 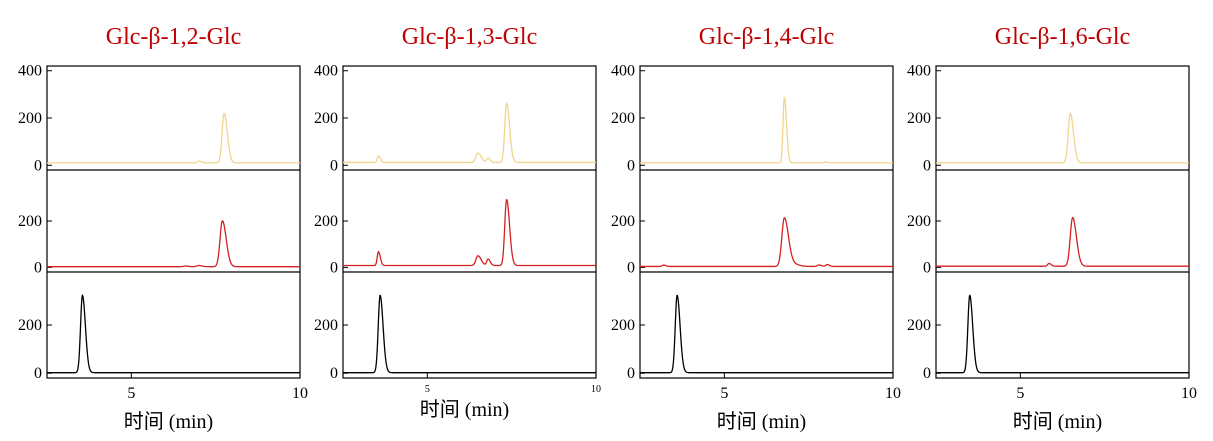 What do you see at coordinates (470, 37) in the screenshot?
I see `chart-title: Glc-β-1,3-Glc` at bounding box center [470, 37].